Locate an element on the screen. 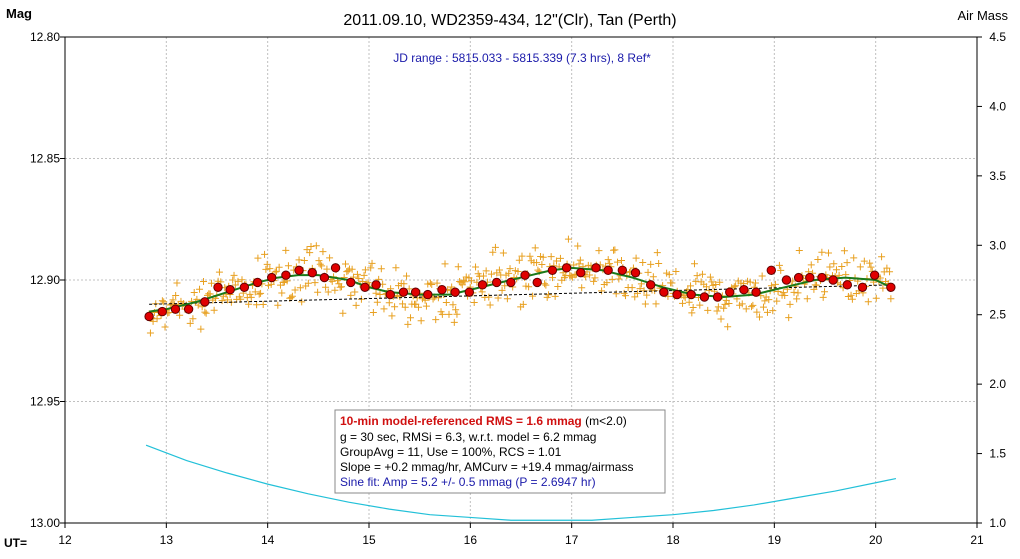 The width and height of the screenshot is (1020, 559). stats-line-2: GroupAvg = 11, Use = 100%, RCS = 1.01 is located at coordinates (451, 452).